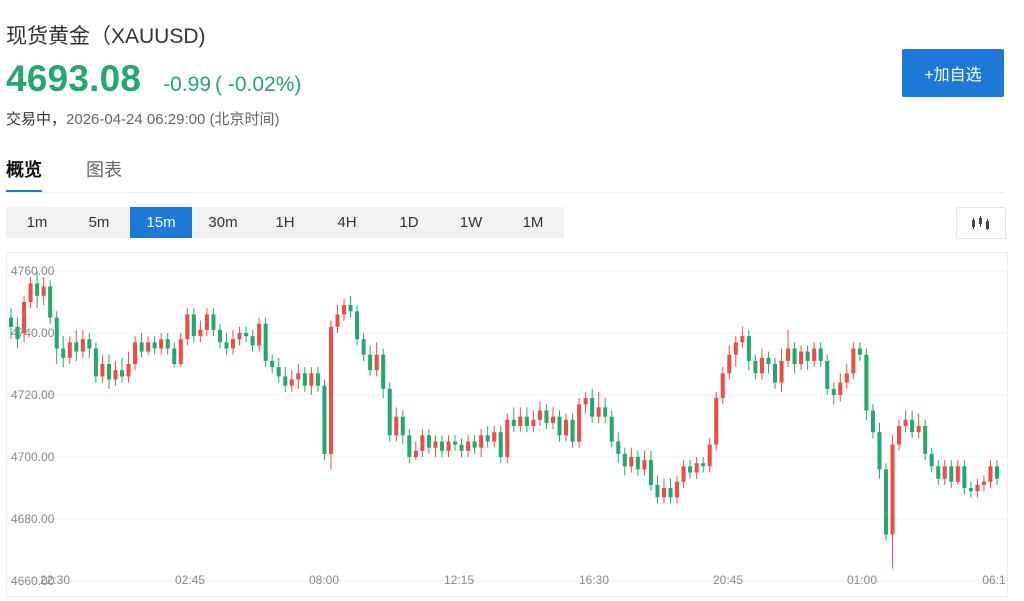 Image resolution: width=1024 pixels, height=601 pixels. Describe the element at coordinates (981, 223) in the screenshot. I see `chart-type-button` at that location.